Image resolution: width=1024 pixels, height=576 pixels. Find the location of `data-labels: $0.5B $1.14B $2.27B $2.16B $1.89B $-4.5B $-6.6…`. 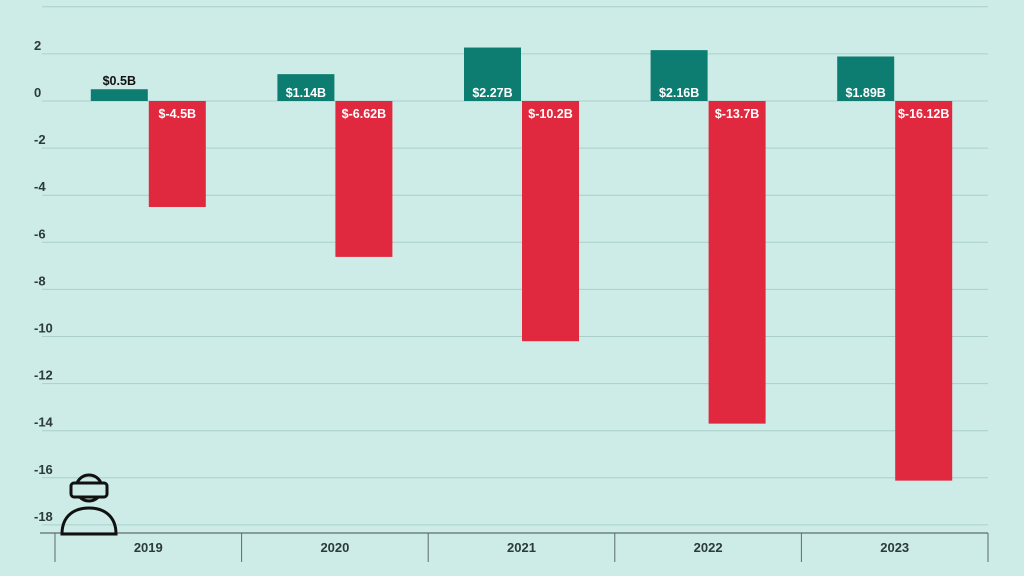

data-labels: $0.5B $1.14B $2.27B $2.16B $1.89B $-4.5B $-6.6… is located at coordinates (526, 97).